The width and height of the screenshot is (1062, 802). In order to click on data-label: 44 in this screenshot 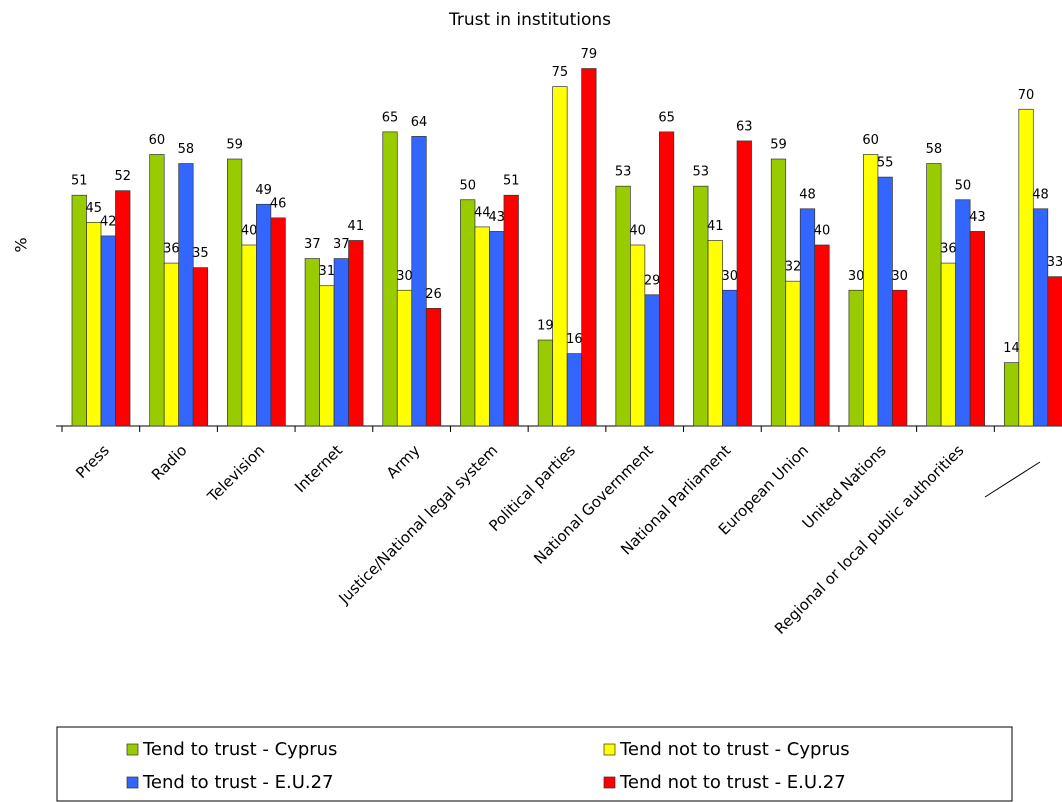, I will do `click(482, 212)`.